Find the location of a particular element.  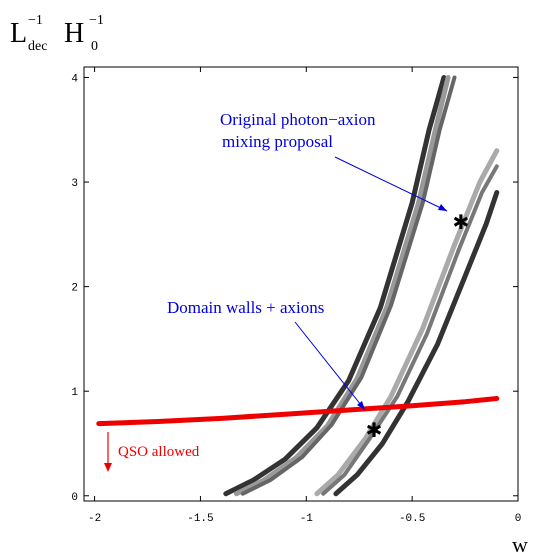

ylabel-sup2: −1 is located at coordinates (96, 20).